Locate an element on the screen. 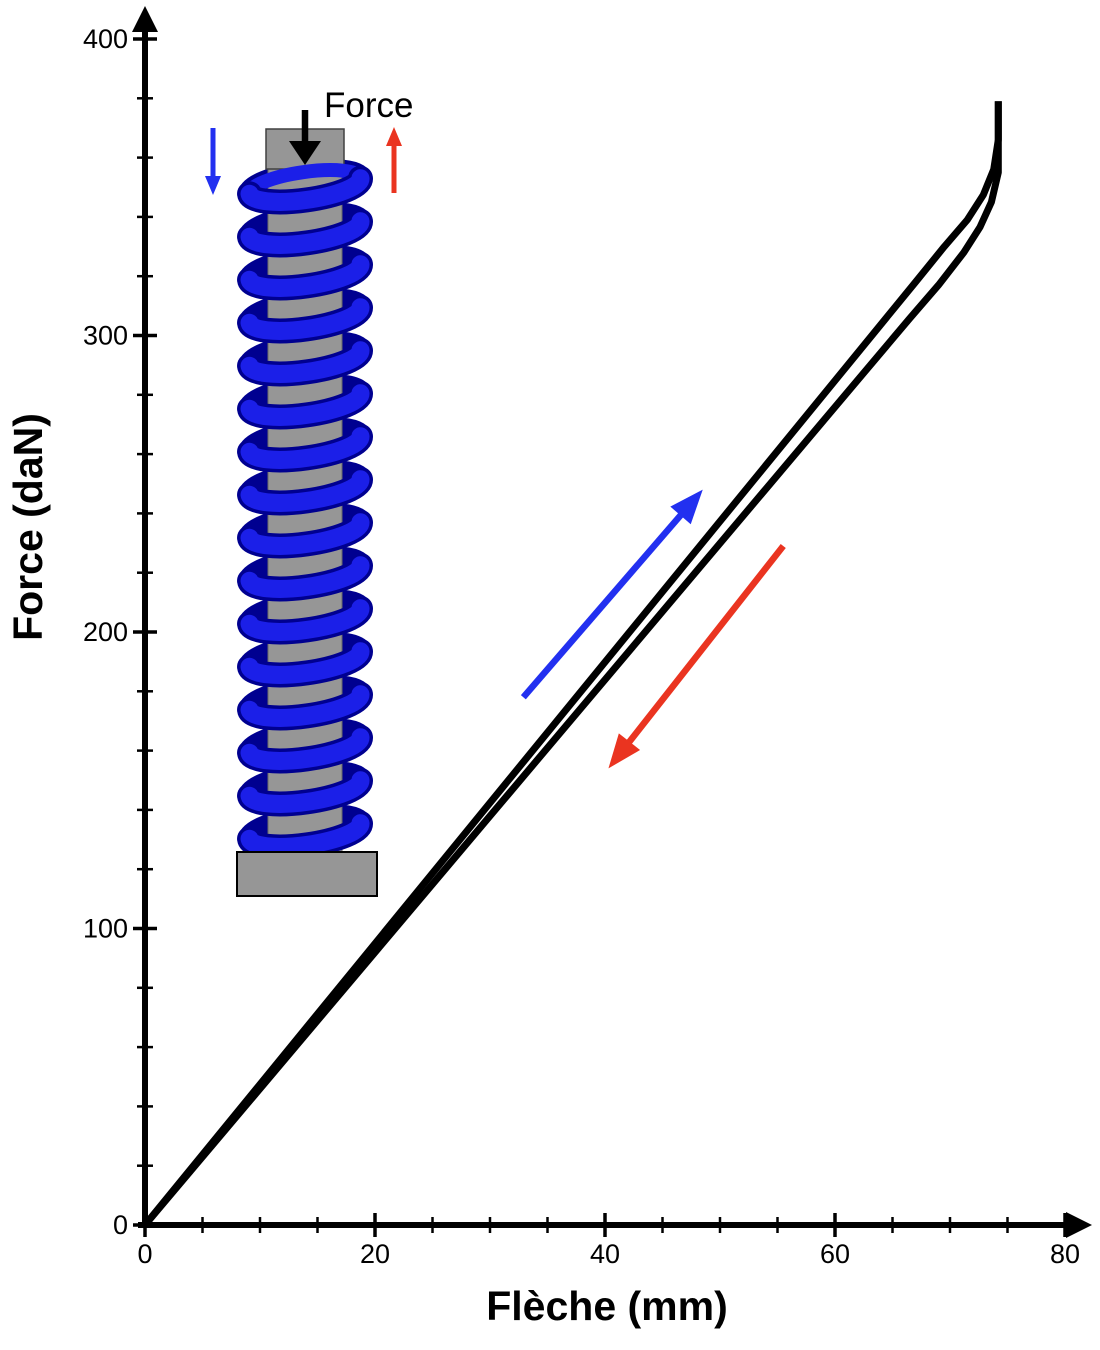  rebound-up-arrow is located at coordinates (394, 160).